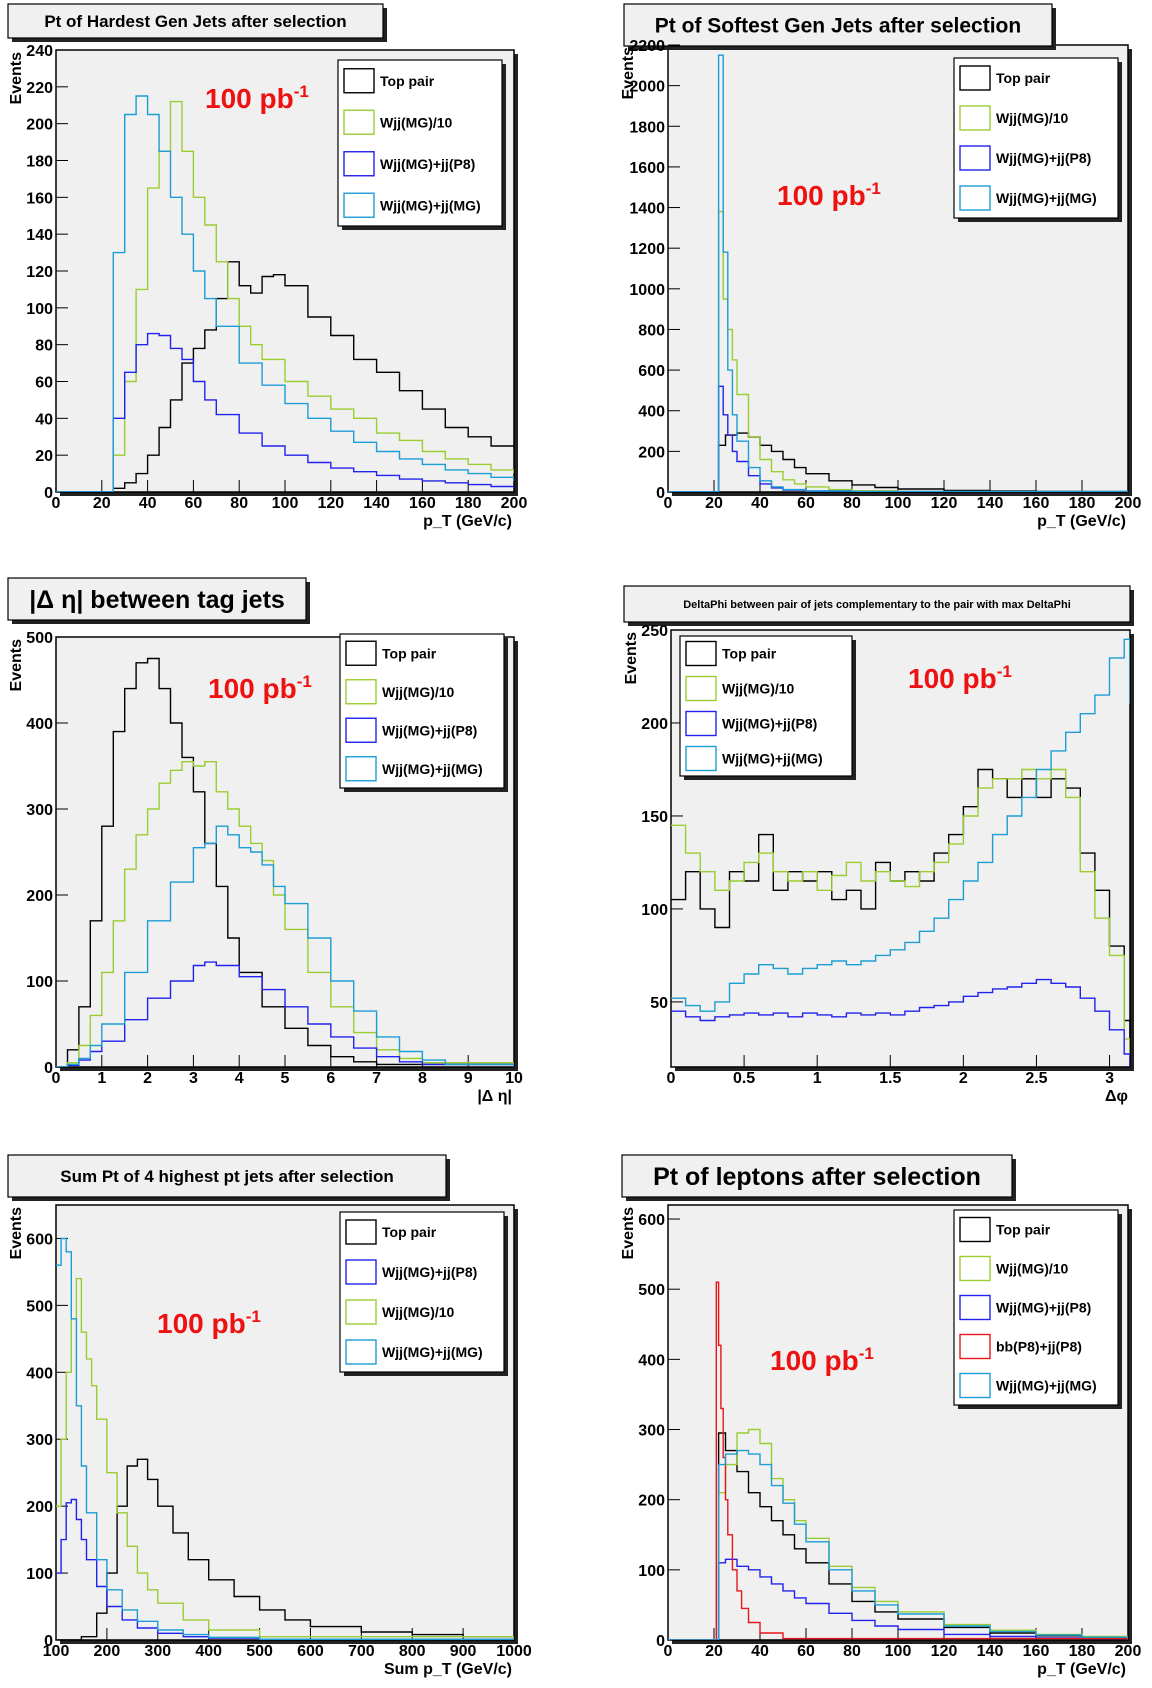 This screenshot has width=1152, height=1688. What do you see at coordinates (1036, 1651) in the screenshot?
I see `x-tick-label: 160` at bounding box center [1036, 1651].